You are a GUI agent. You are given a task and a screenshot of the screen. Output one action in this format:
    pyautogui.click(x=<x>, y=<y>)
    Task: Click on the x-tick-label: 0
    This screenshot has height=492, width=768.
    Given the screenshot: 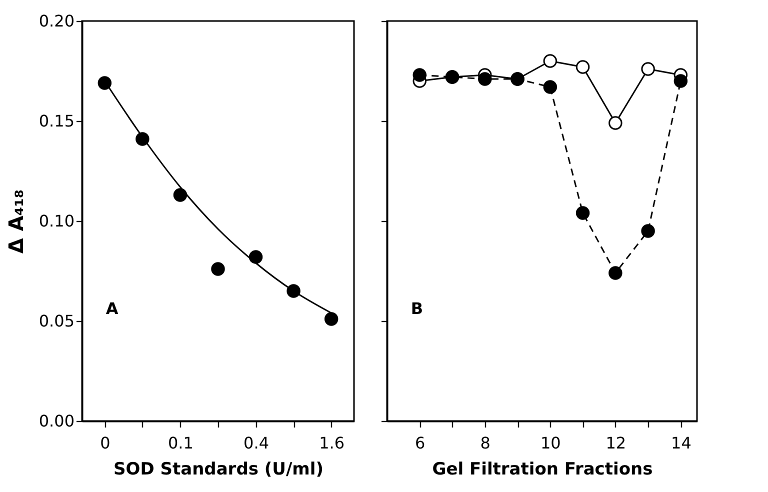 What is the action you would take?
    pyautogui.click(x=105, y=443)
    